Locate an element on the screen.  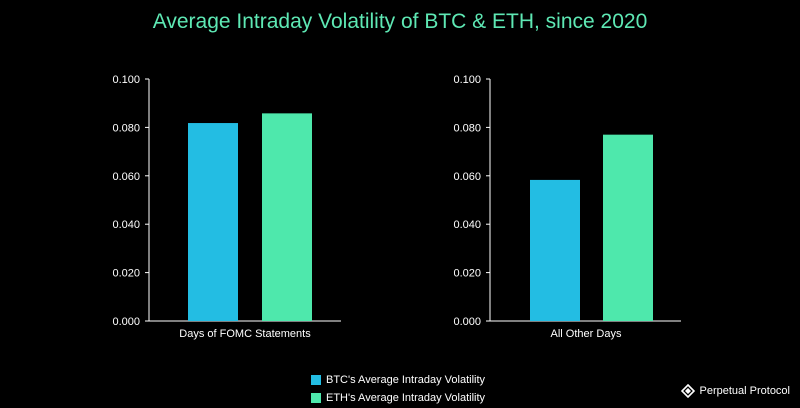
legend-item-btc: BTC's Average Intraday Volatility is located at coordinates (398, 380).